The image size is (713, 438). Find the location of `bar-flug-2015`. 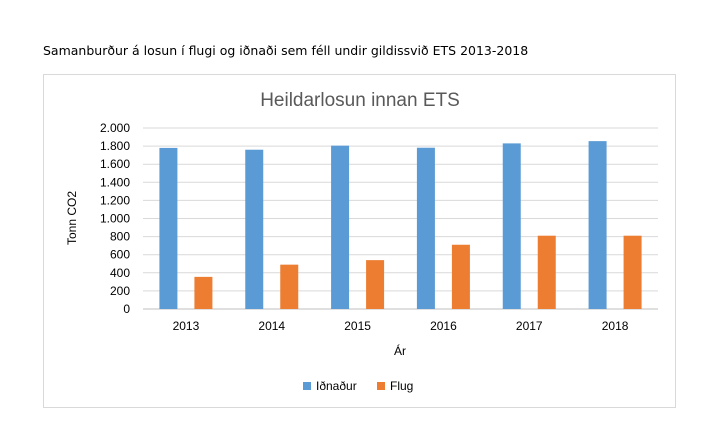

bar-flug-2015 is located at coordinates (375, 284).